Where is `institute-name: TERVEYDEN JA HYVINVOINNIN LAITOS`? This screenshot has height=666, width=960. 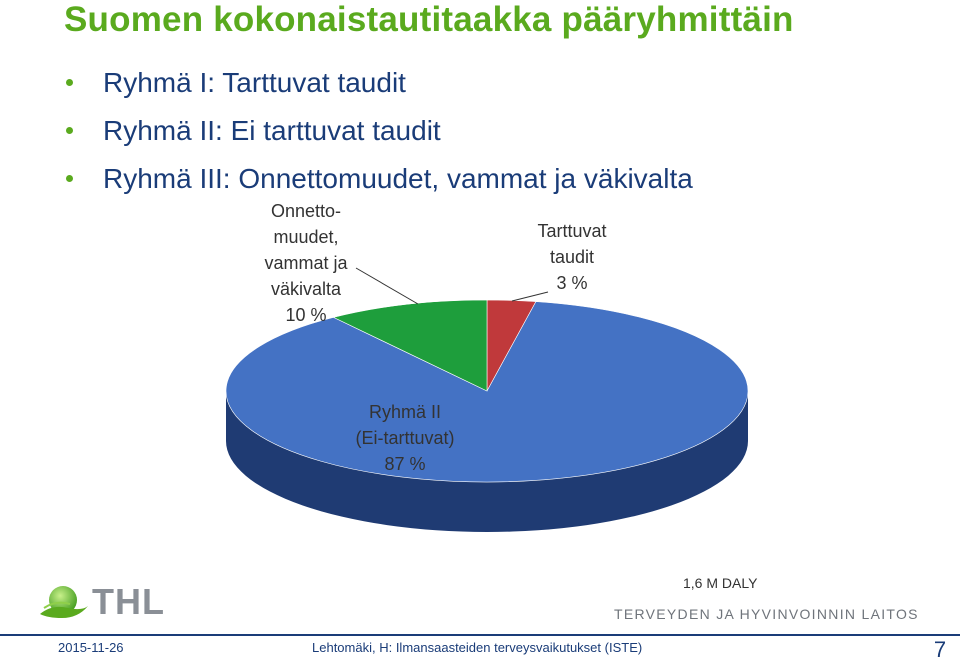
institute-name: TERVEYDEN JA HYVINVOINNIN LAITOS is located at coordinates (766, 614).